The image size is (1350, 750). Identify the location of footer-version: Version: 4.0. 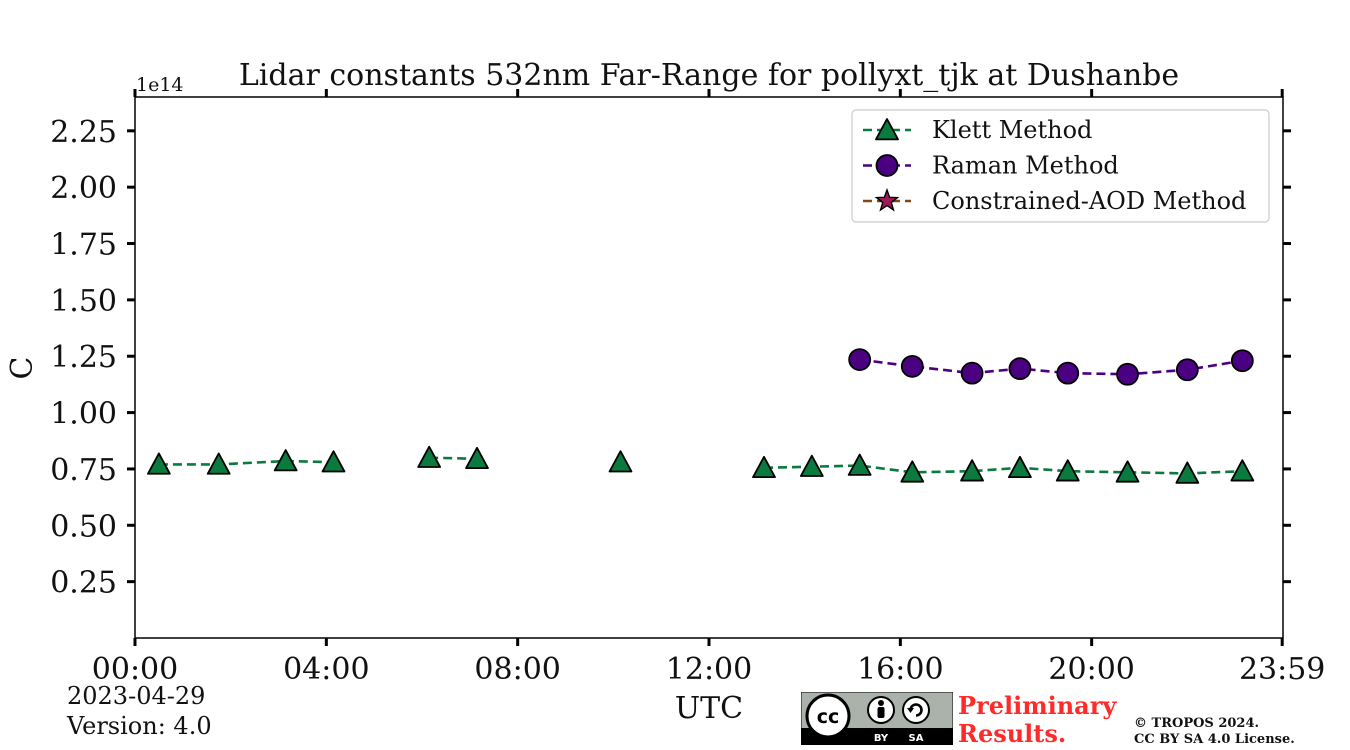
(139, 726).